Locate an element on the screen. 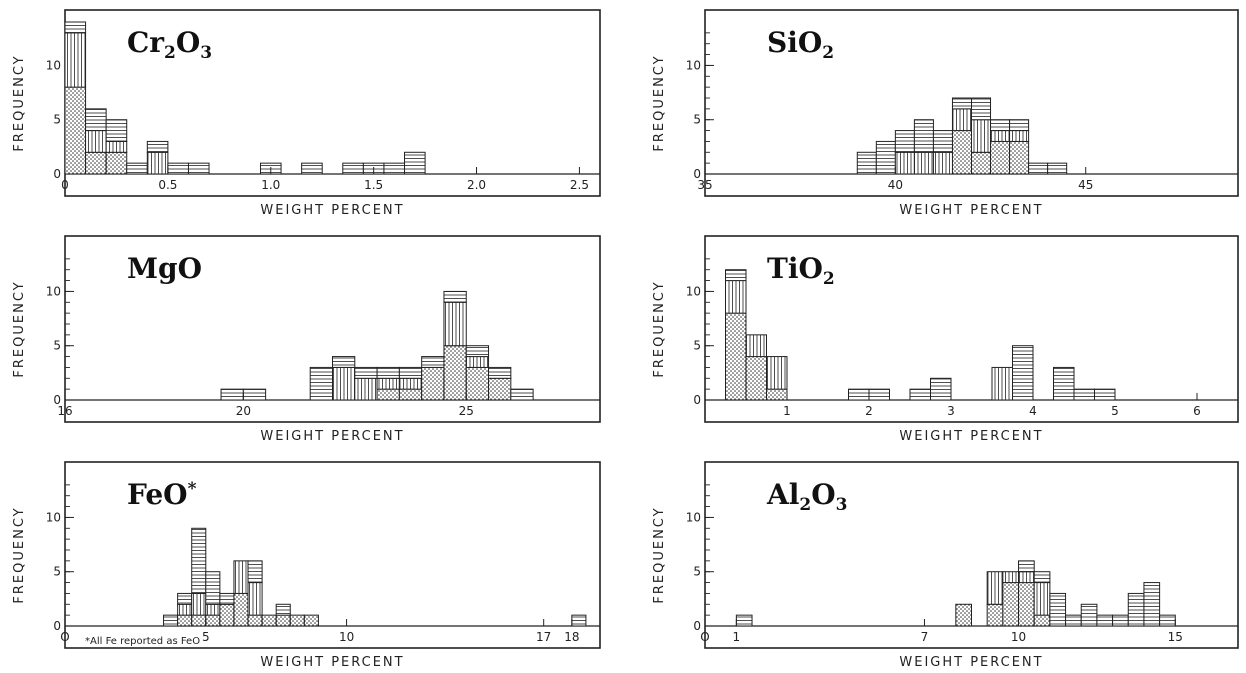 The width and height of the screenshot is (1246, 673). footnote: *All Fe reported as FeO is located at coordinates (142, 641).